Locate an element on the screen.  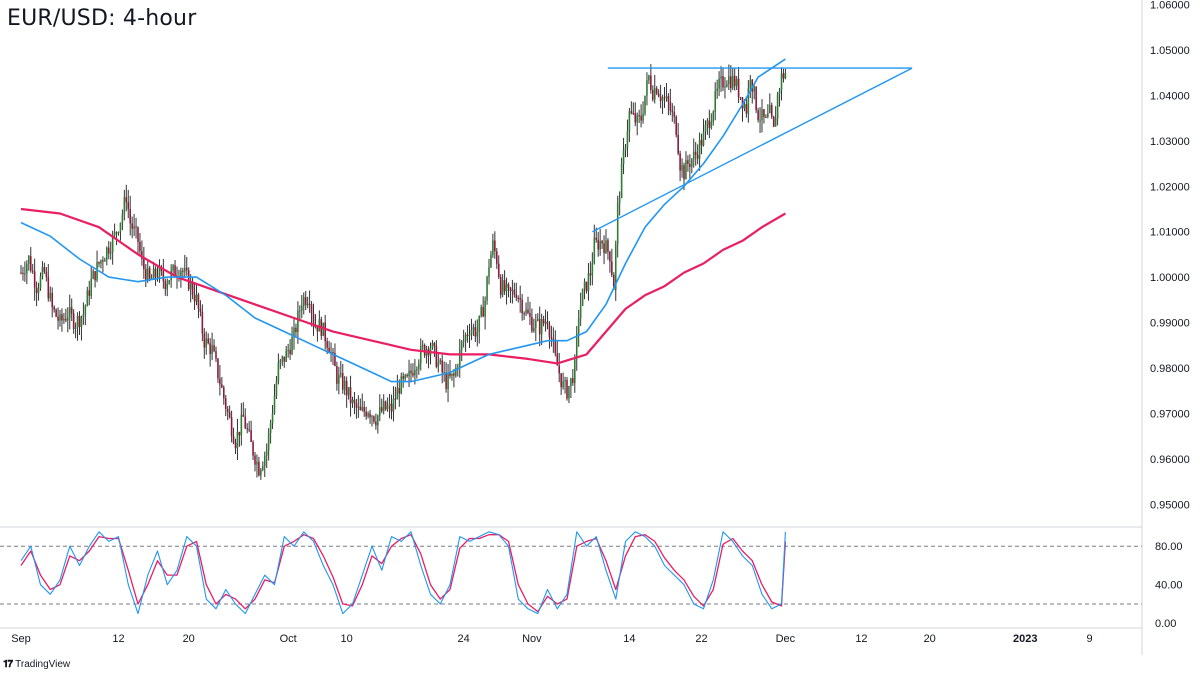
y-tick-label: 0.99000 is located at coordinates (1170, 324).